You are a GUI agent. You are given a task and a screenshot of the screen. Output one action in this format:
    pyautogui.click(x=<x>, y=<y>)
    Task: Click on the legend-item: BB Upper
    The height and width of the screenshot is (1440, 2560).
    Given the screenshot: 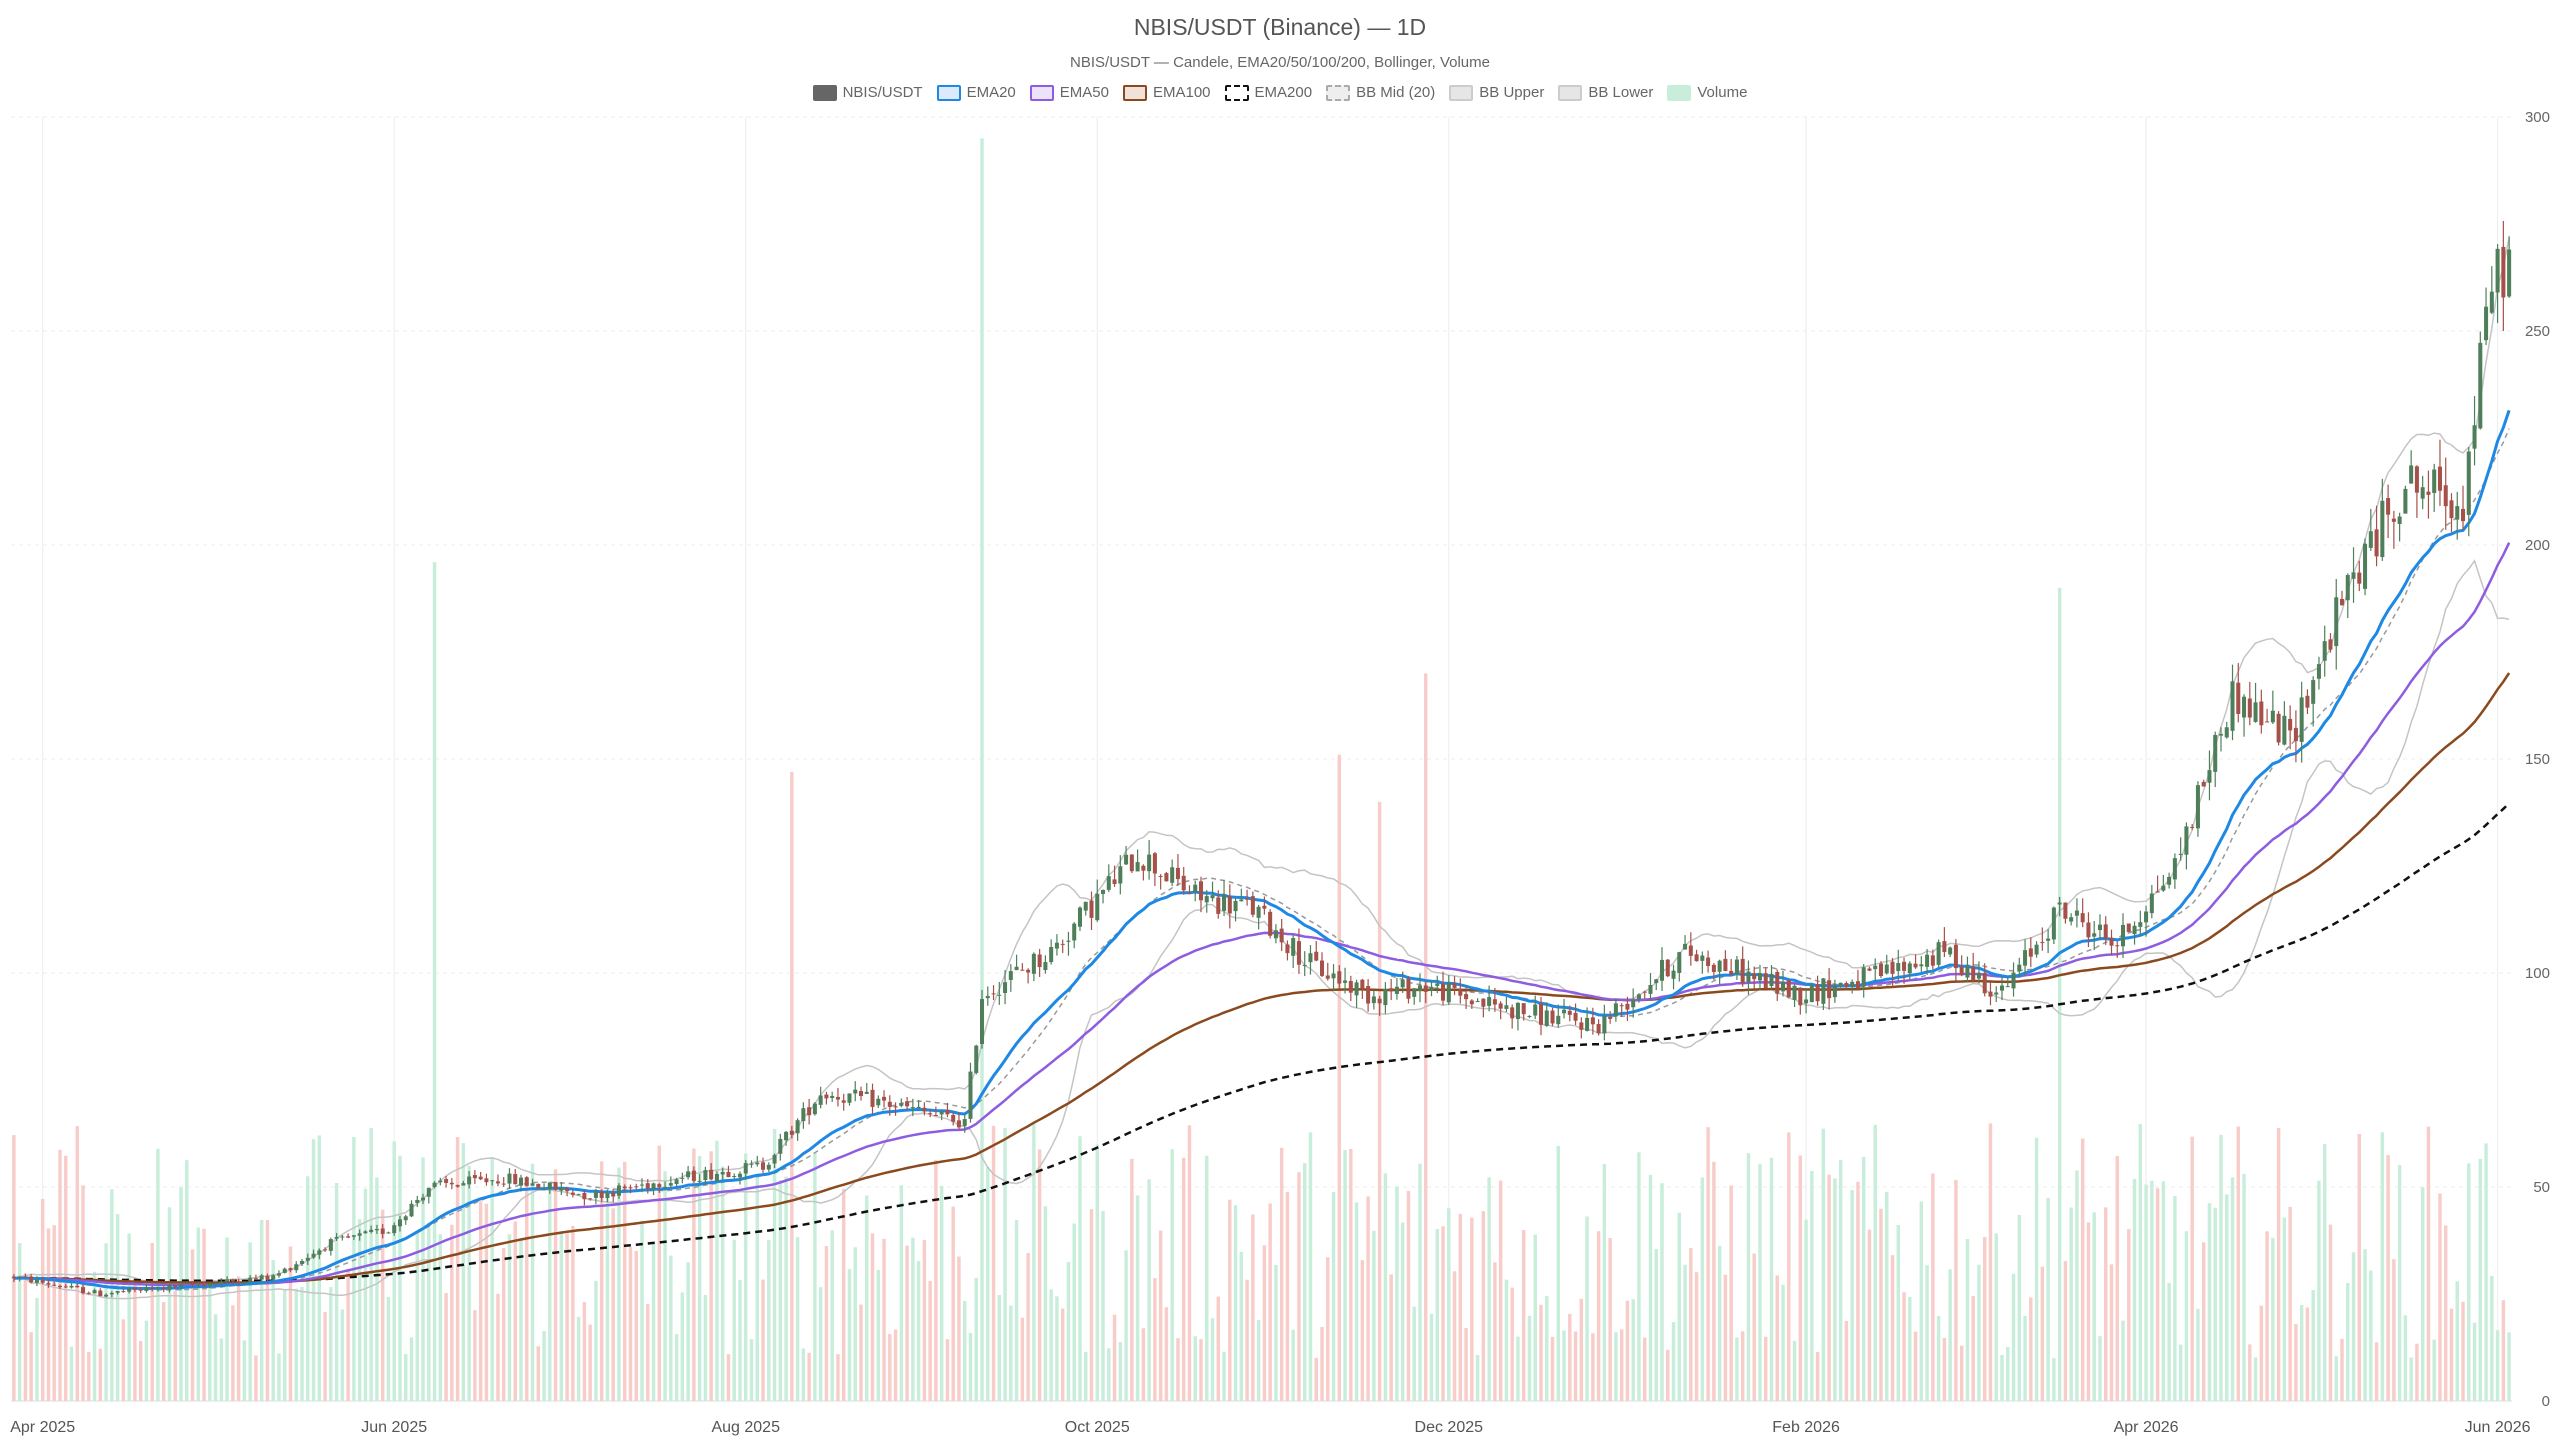 What is the action you would take?
    pyautogui.click(x=1496, y=92)
    